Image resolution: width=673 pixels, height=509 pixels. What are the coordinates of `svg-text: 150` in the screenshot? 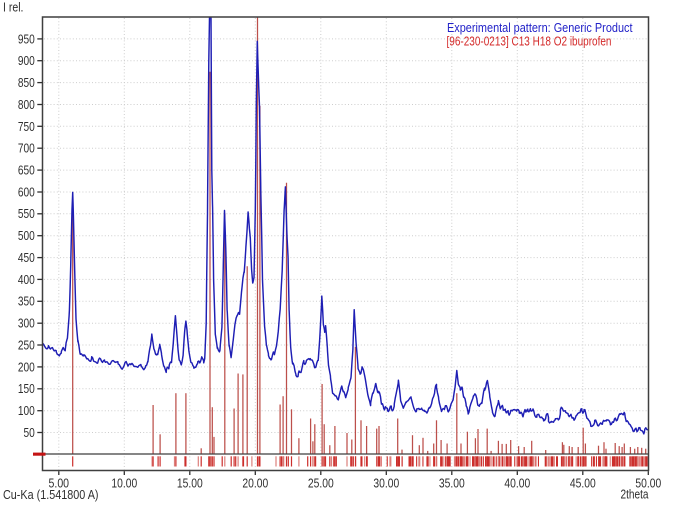 It's located at (26, 388).